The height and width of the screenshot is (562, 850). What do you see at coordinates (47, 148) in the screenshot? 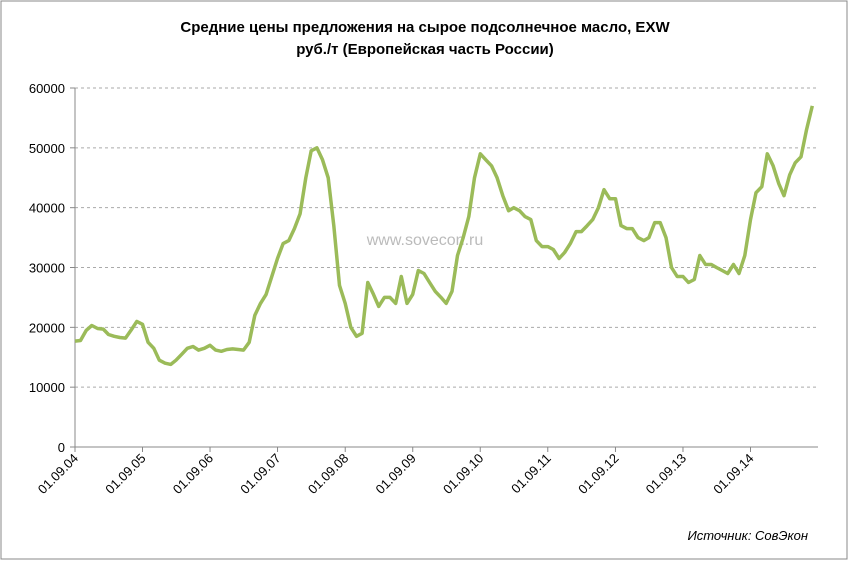
I see `y-tick-label: 50000` at bounding box center [47, 148].